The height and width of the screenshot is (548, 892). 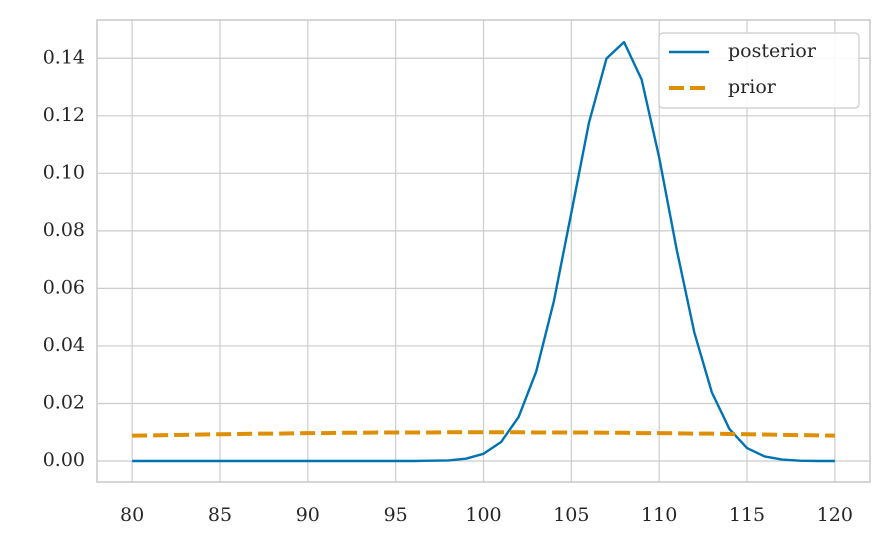 I want to click on y-tick-label: 0.12, so click(x=64, y=115).